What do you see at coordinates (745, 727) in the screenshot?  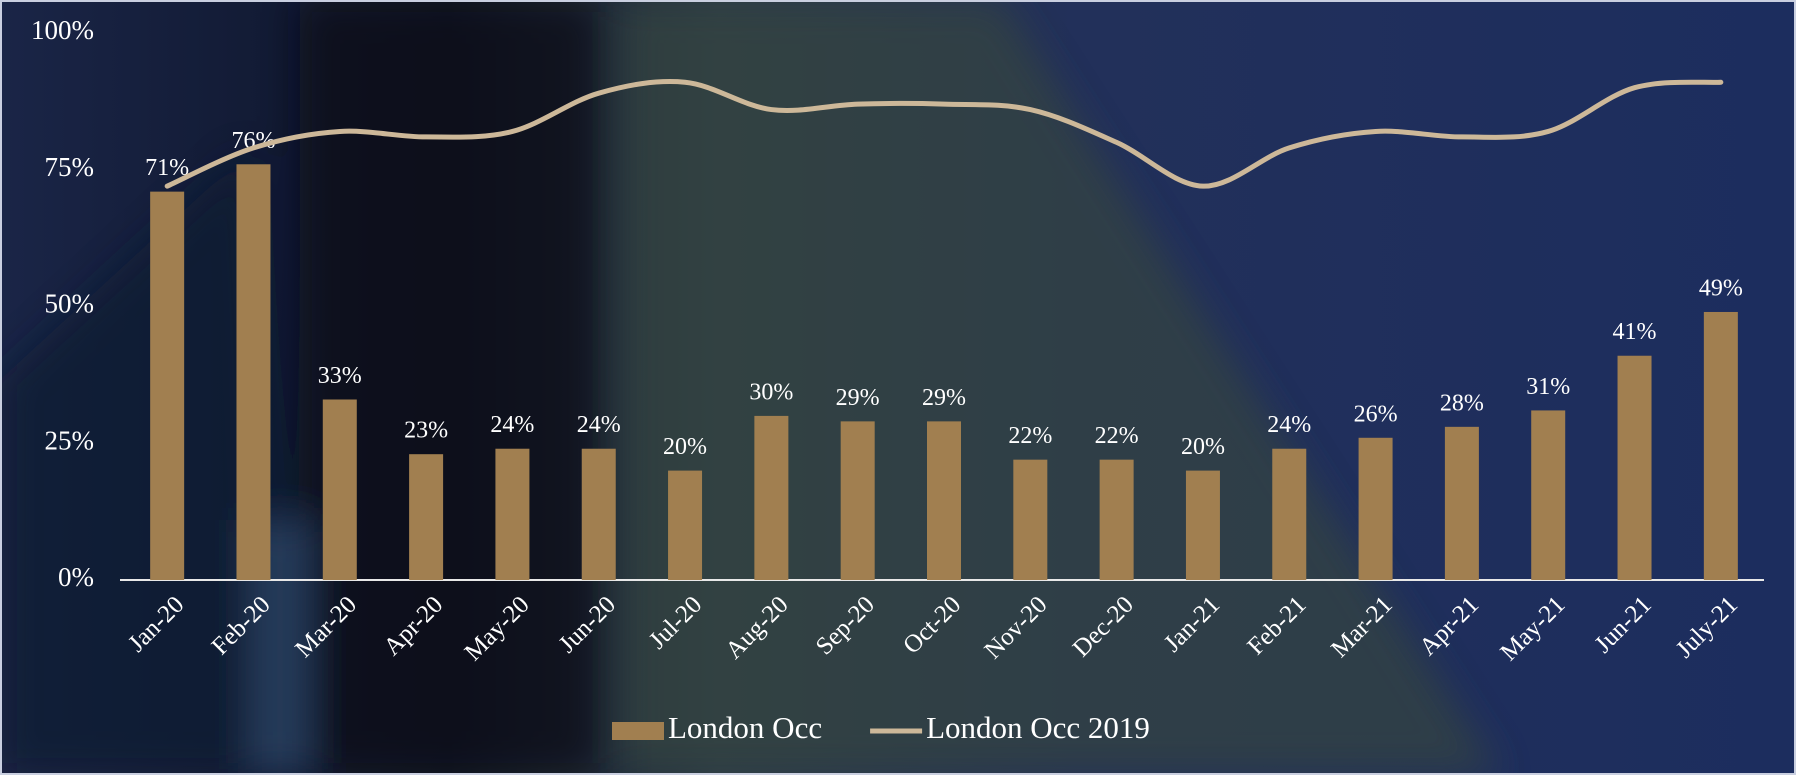 I see `legend-label: London Occ` at bounding box center [745, 727].